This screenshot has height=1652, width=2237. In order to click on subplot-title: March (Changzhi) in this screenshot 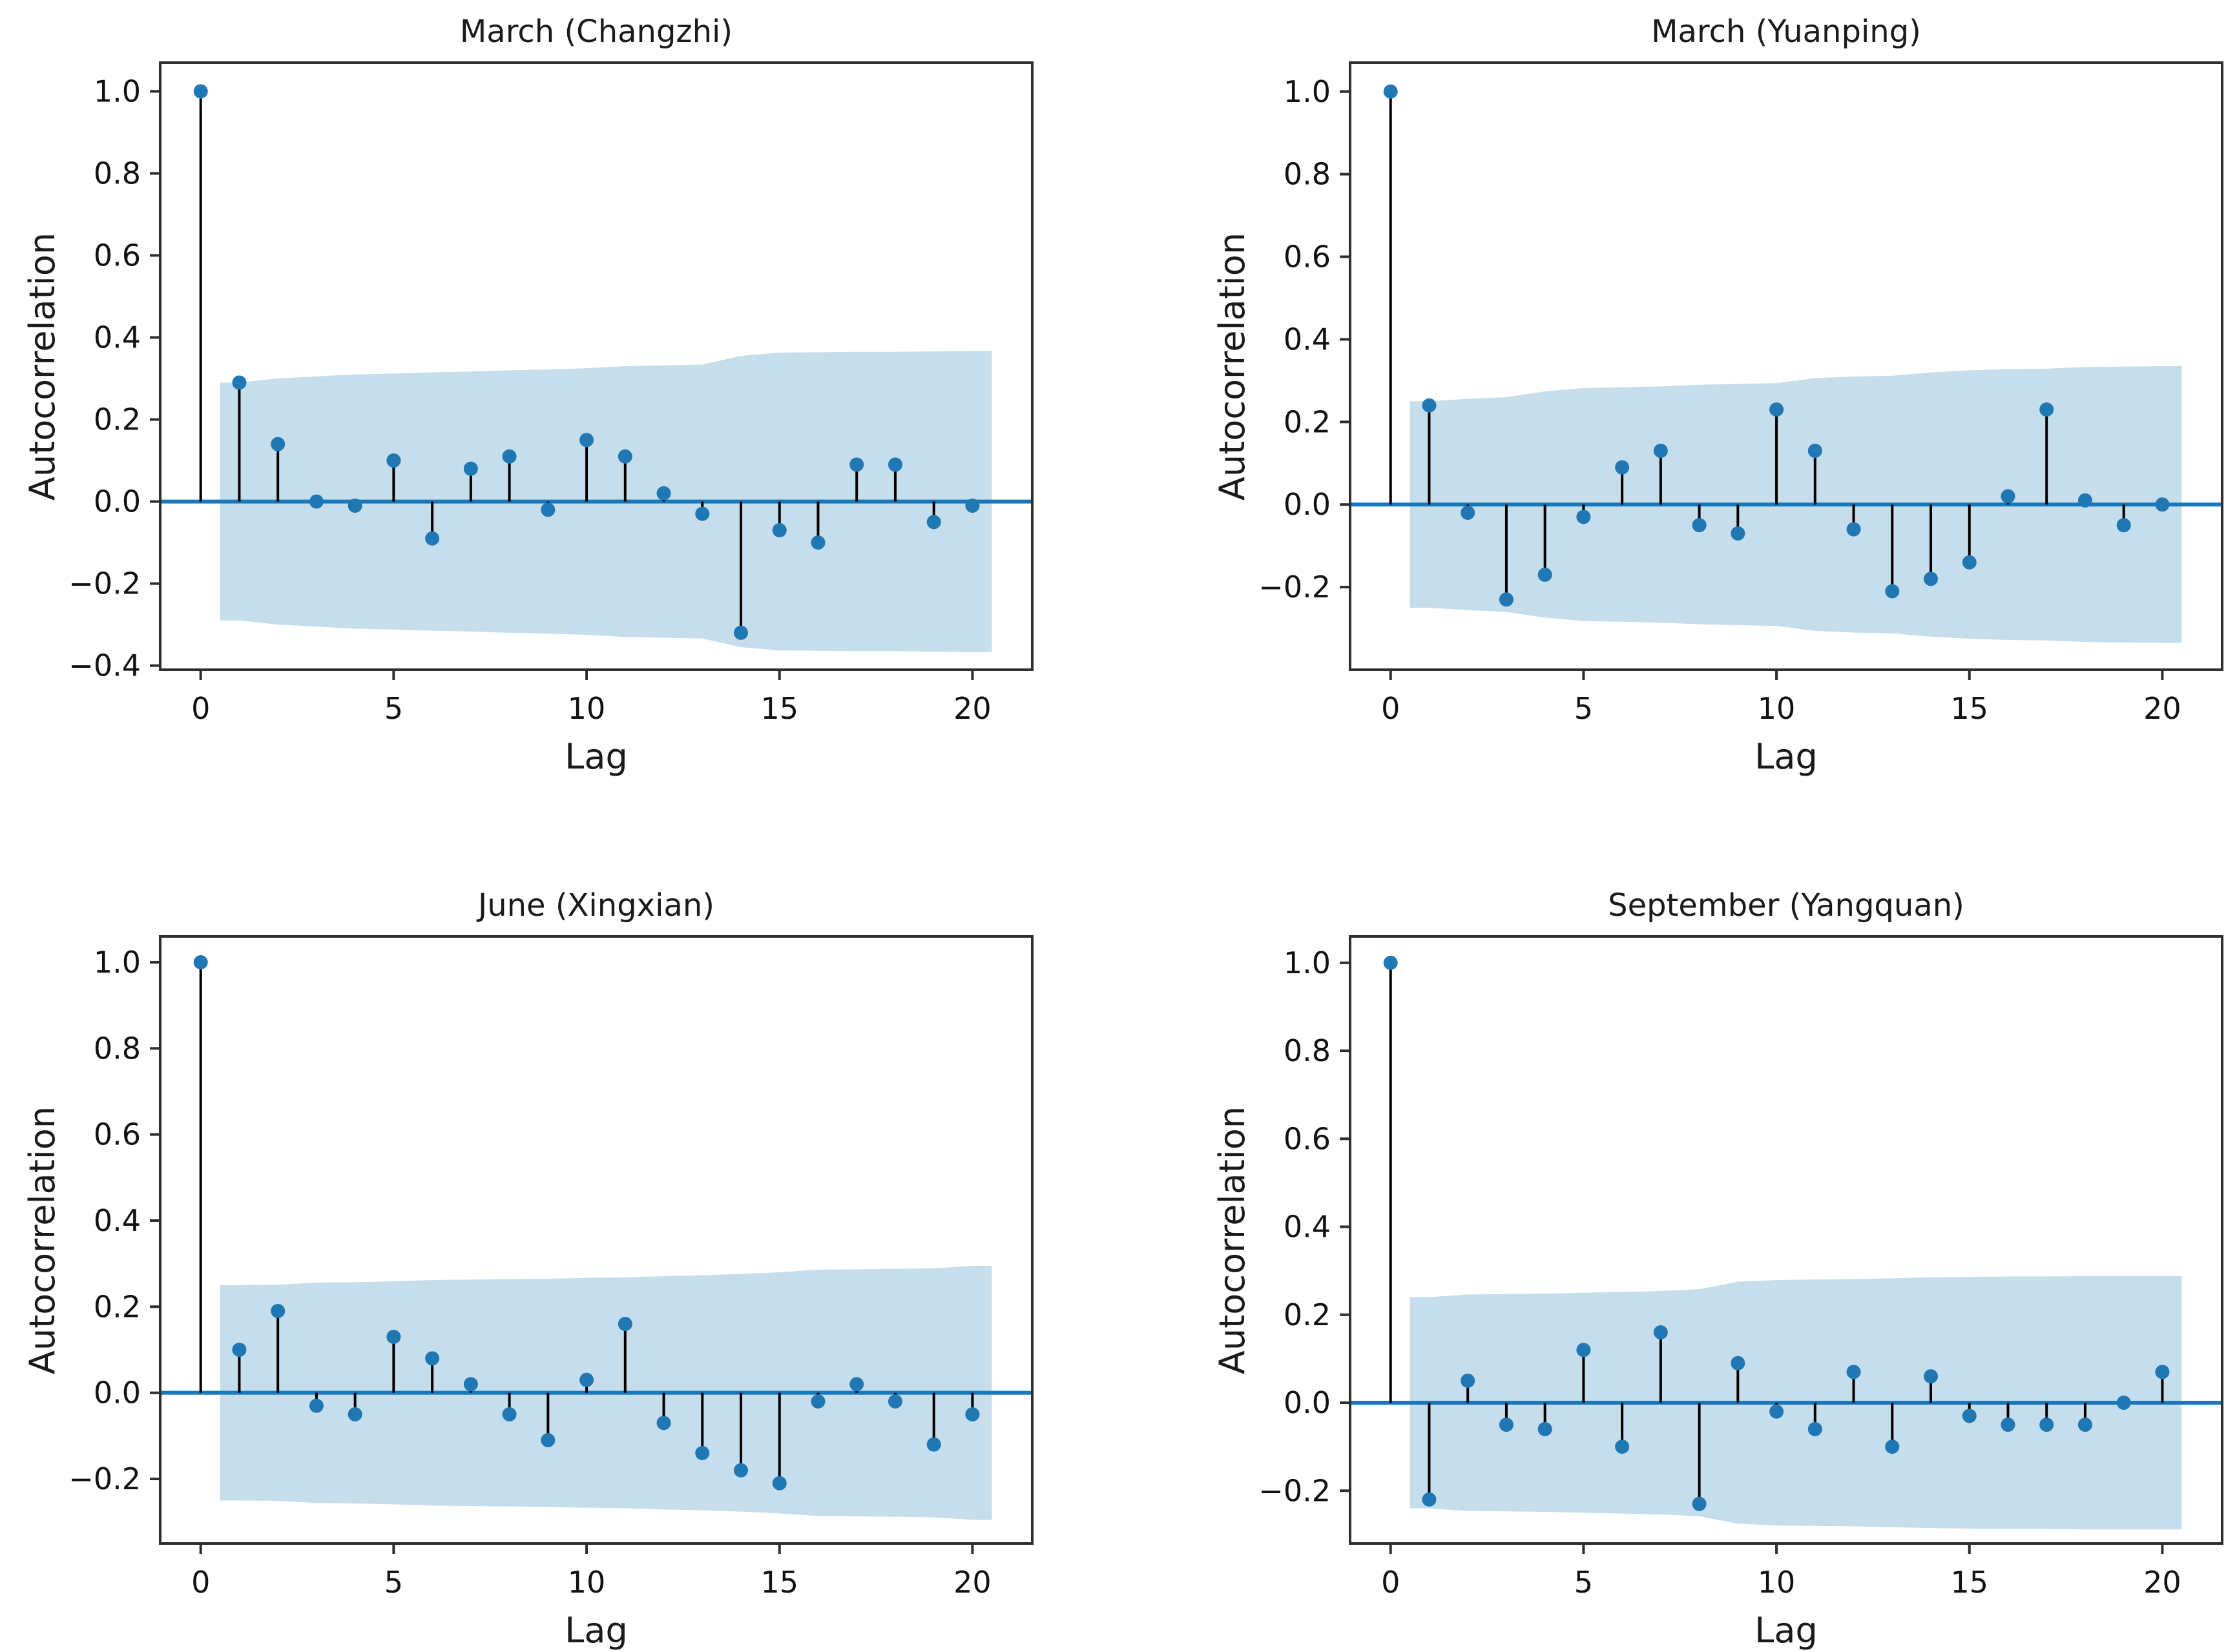, I will do `click(596, 32)`.